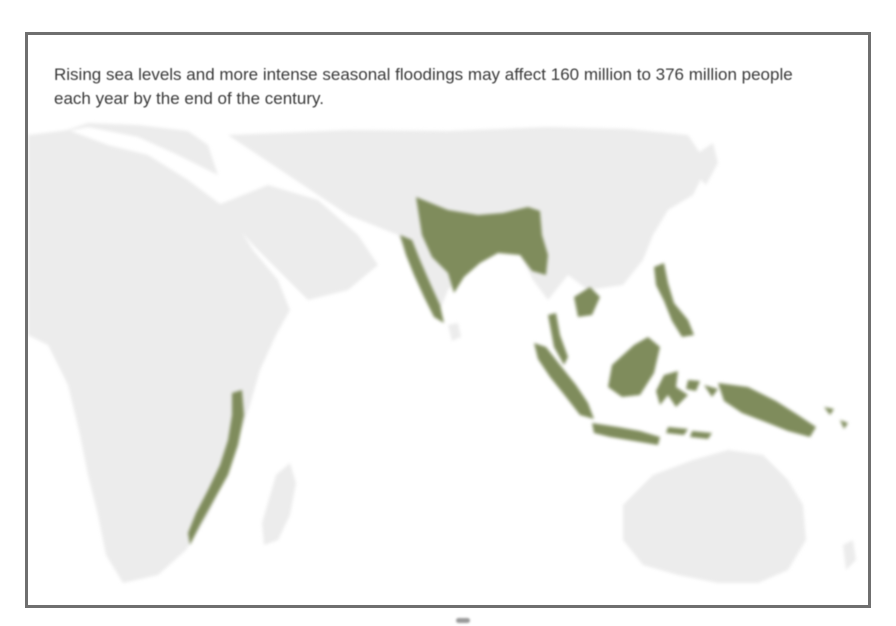 Image resolution: width=896 pixels, height=626 pixels. I want to click on affected-small-islands, so click(692, 409).